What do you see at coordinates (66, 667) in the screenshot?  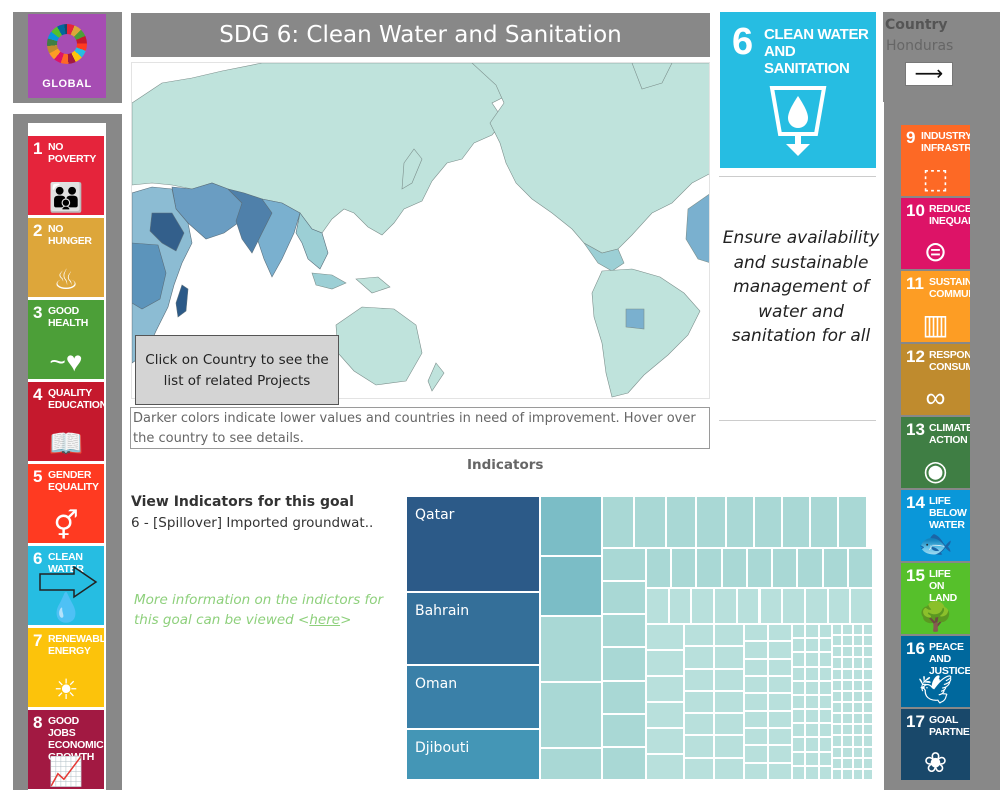 I see `goal-tile-7: 7 Renewable Energy ☀` at bounding box center [66, 667].